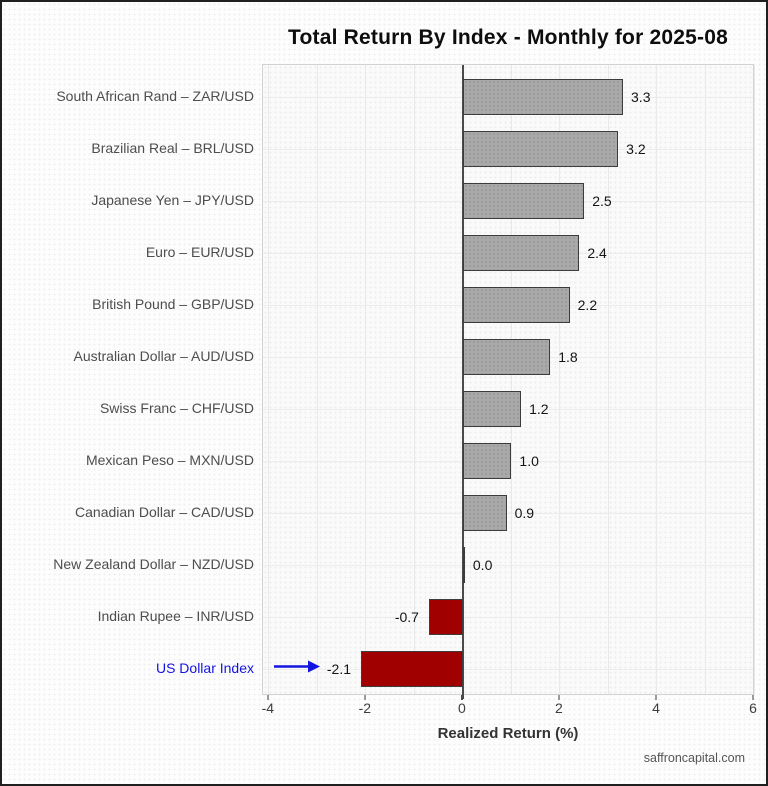 This screenshot has height=786, width=768. What do you see at coordinates (155, 96) in the screenshot?
I see `category-label-south-african-rand-zar-usd: South African Rand – ZAR/USD` at bounding box center [155, 96].